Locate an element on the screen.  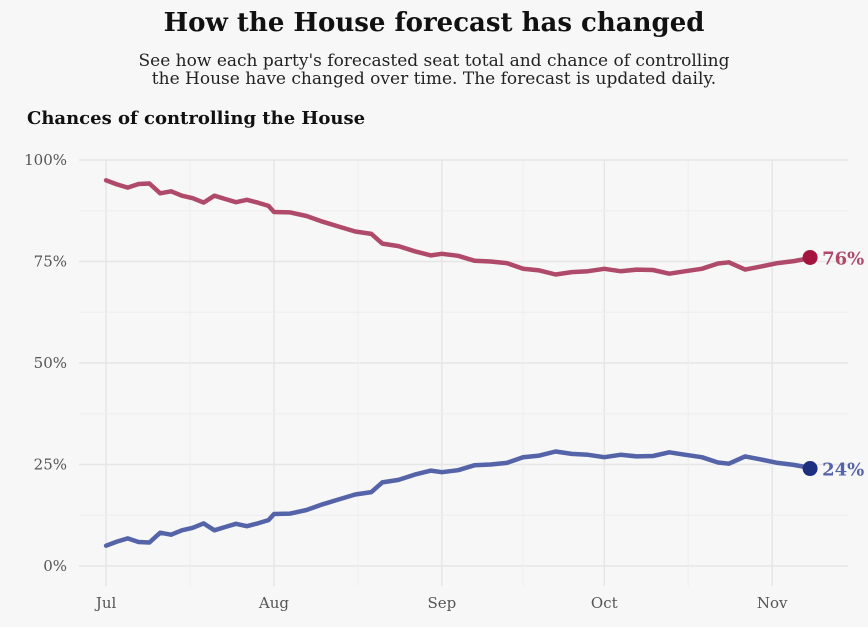
x-tick-label: Jul is located at coordinates (105, 603).